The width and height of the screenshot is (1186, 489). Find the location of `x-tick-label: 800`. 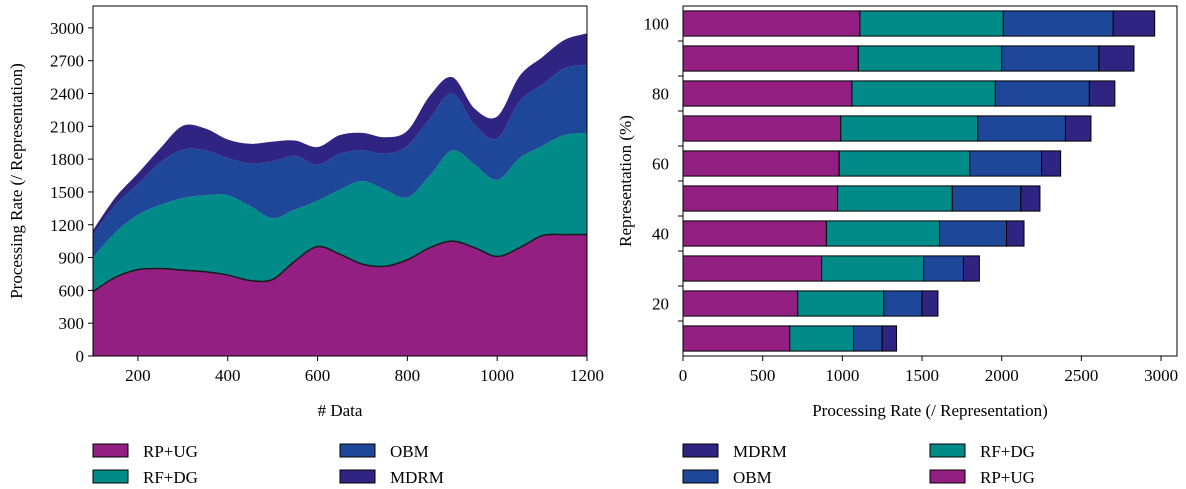

x-tick-label: 800 is located at coordinates (408, 375).